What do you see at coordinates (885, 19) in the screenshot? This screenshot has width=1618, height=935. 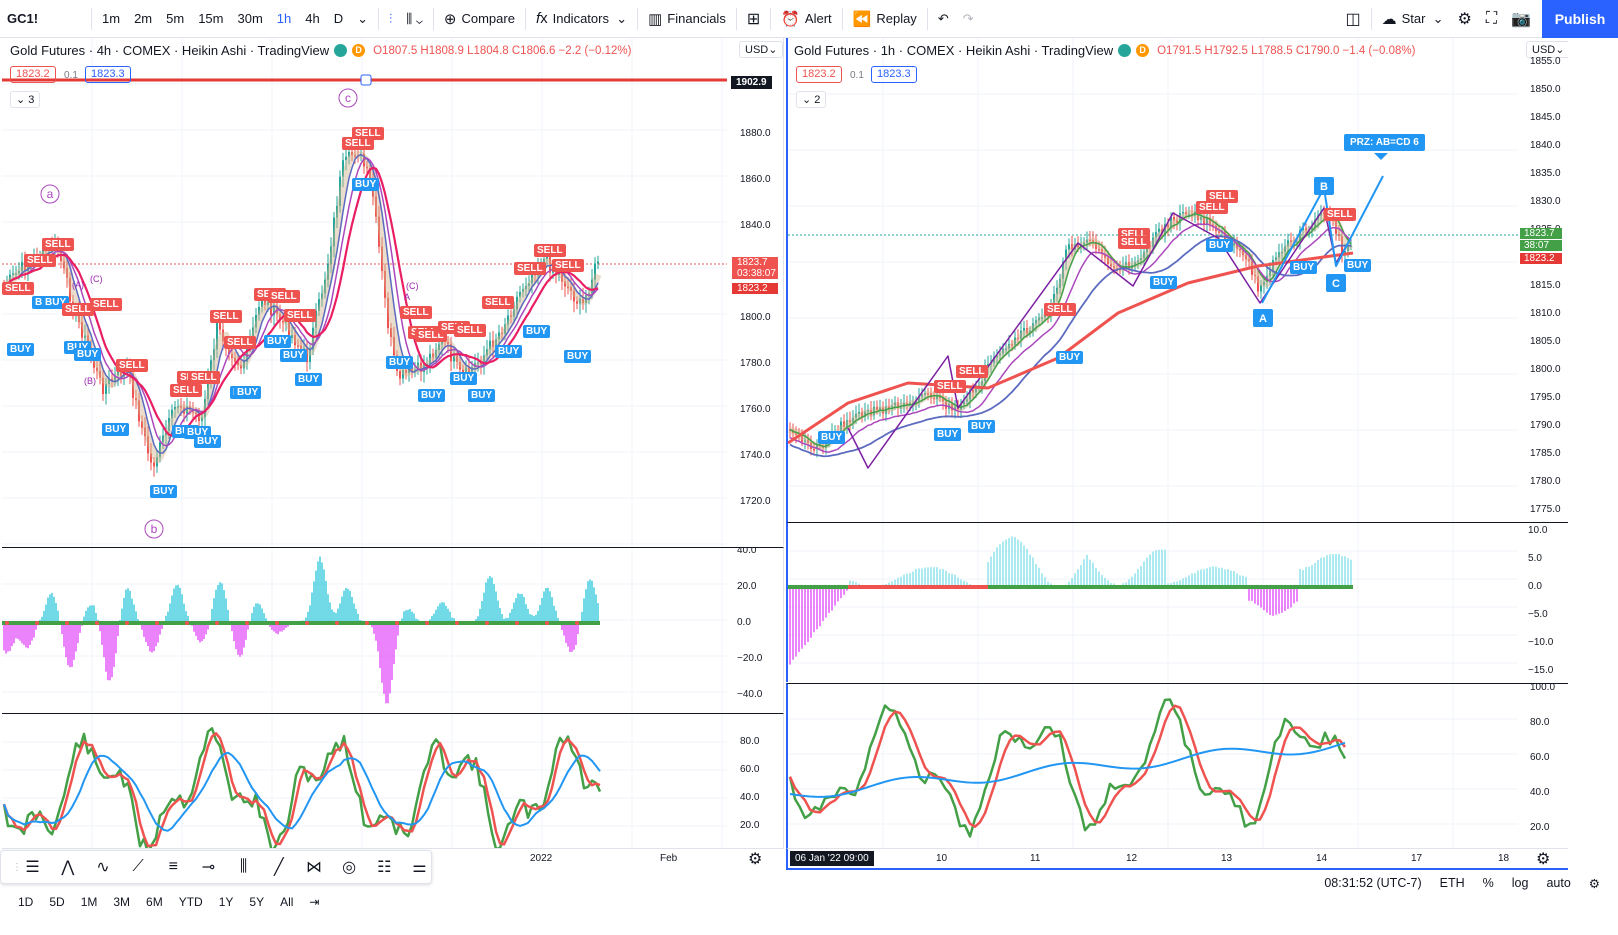 I see `replay-button: ⏪ Replay` at bounding box center [885, 19].